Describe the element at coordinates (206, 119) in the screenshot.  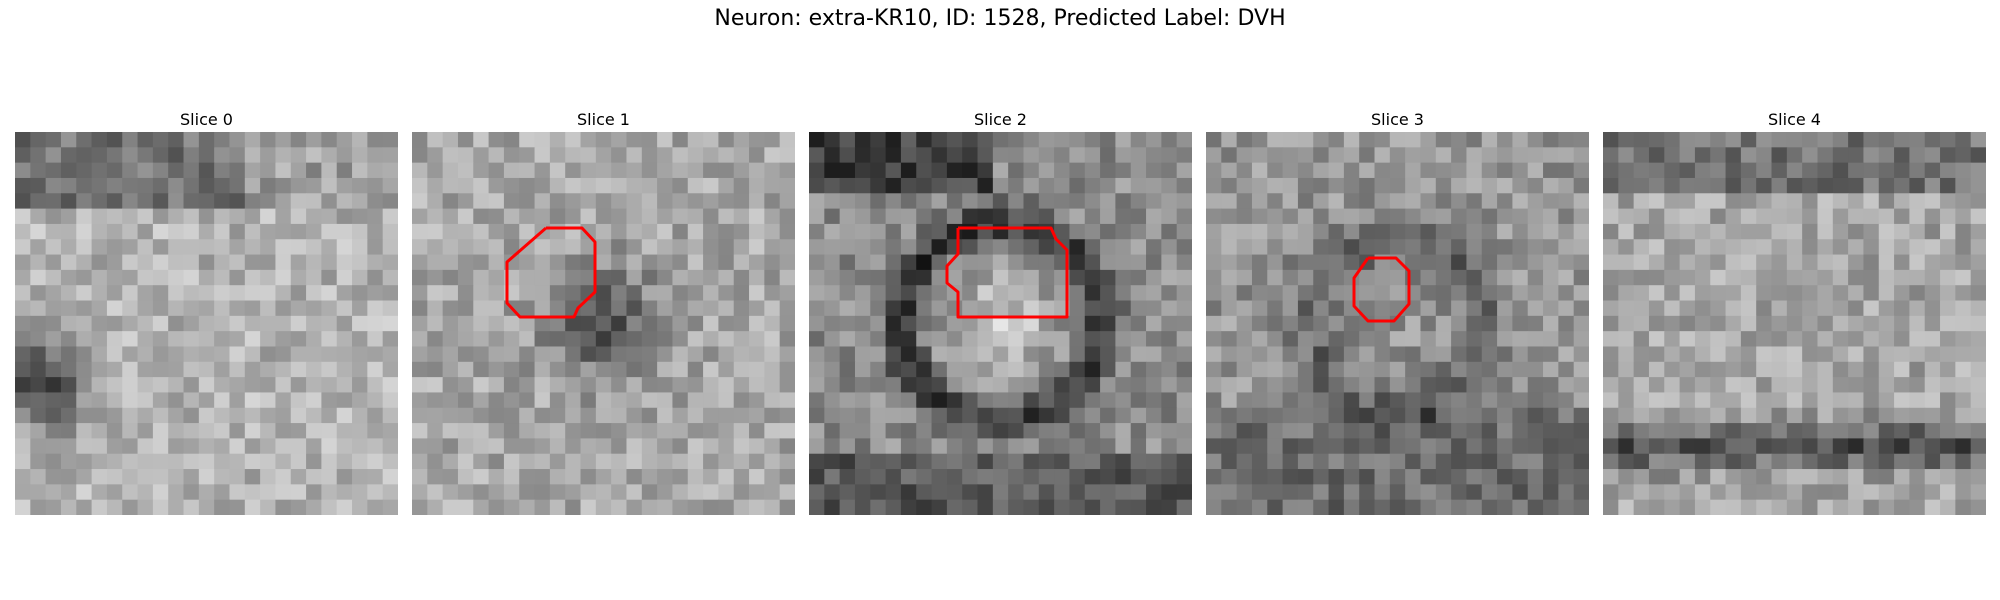
I see `slice-title: Slice 0` at that location.